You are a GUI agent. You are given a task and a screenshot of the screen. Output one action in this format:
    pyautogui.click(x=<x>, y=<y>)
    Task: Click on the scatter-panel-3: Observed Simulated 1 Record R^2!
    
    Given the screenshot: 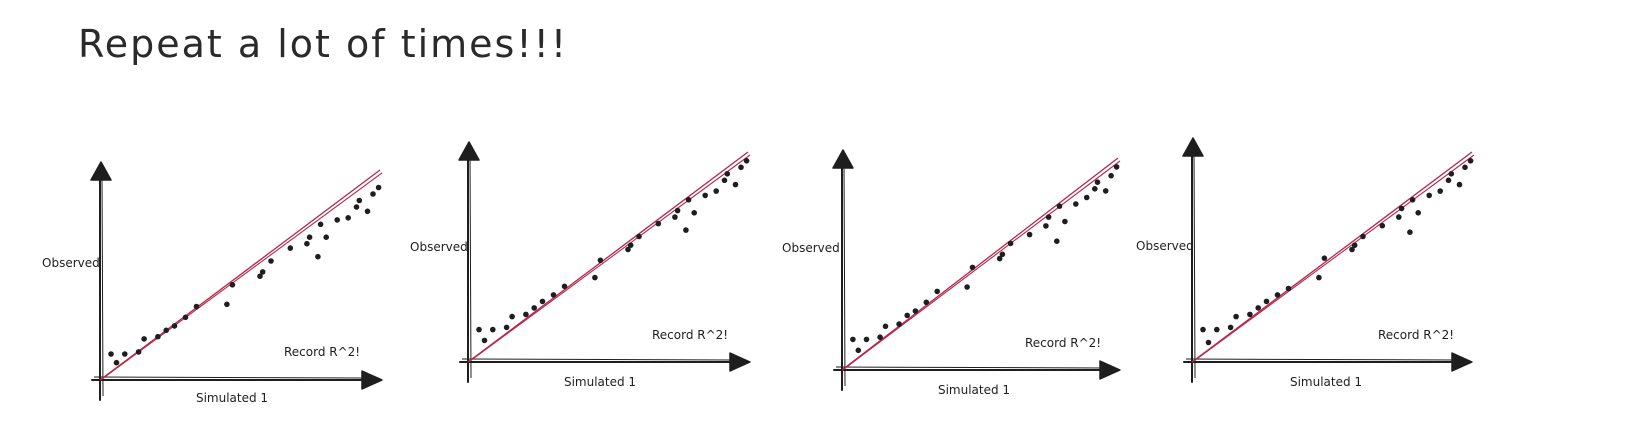 What is the action you would take?
    pyautogui.click(x=951, y=273)
    